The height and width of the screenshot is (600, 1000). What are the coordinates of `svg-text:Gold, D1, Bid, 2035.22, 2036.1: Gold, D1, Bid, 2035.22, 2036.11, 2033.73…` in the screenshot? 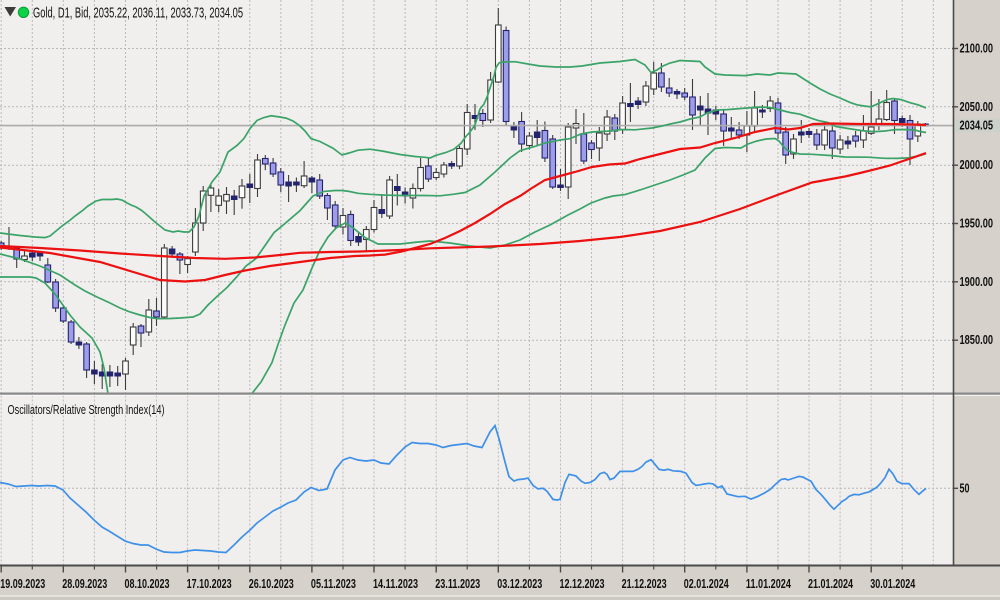 It's located at (138, 13).